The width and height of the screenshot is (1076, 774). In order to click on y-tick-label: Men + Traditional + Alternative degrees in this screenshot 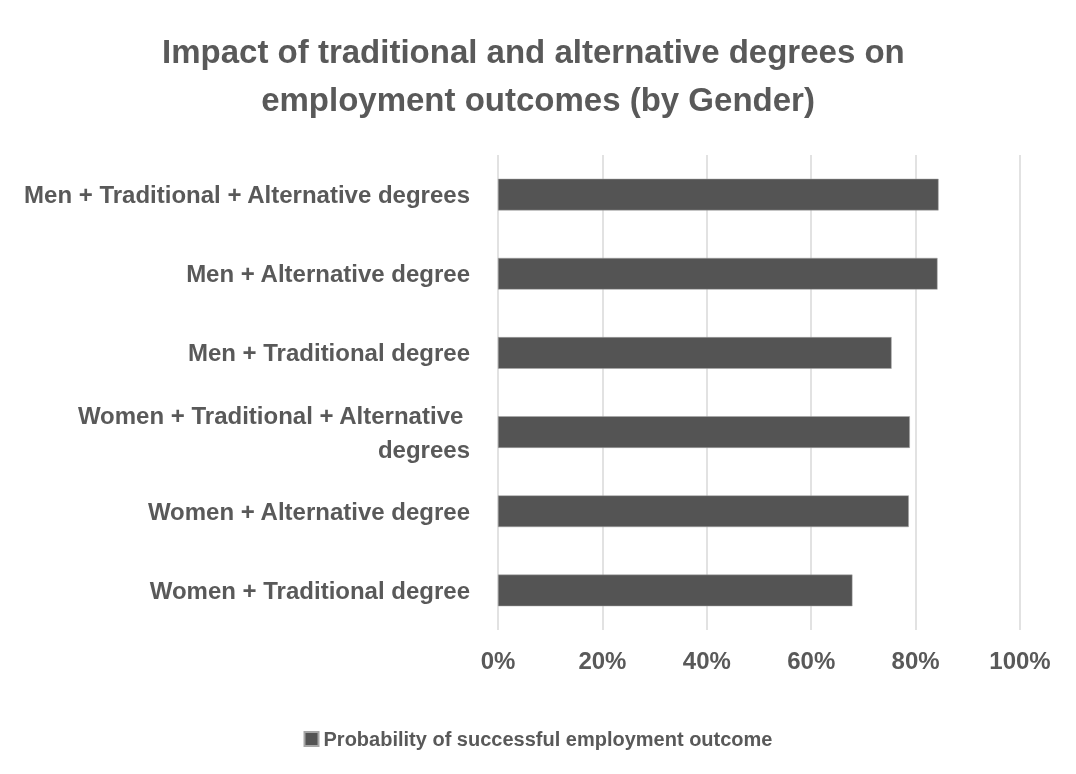, I will do `click(247, 195)`.